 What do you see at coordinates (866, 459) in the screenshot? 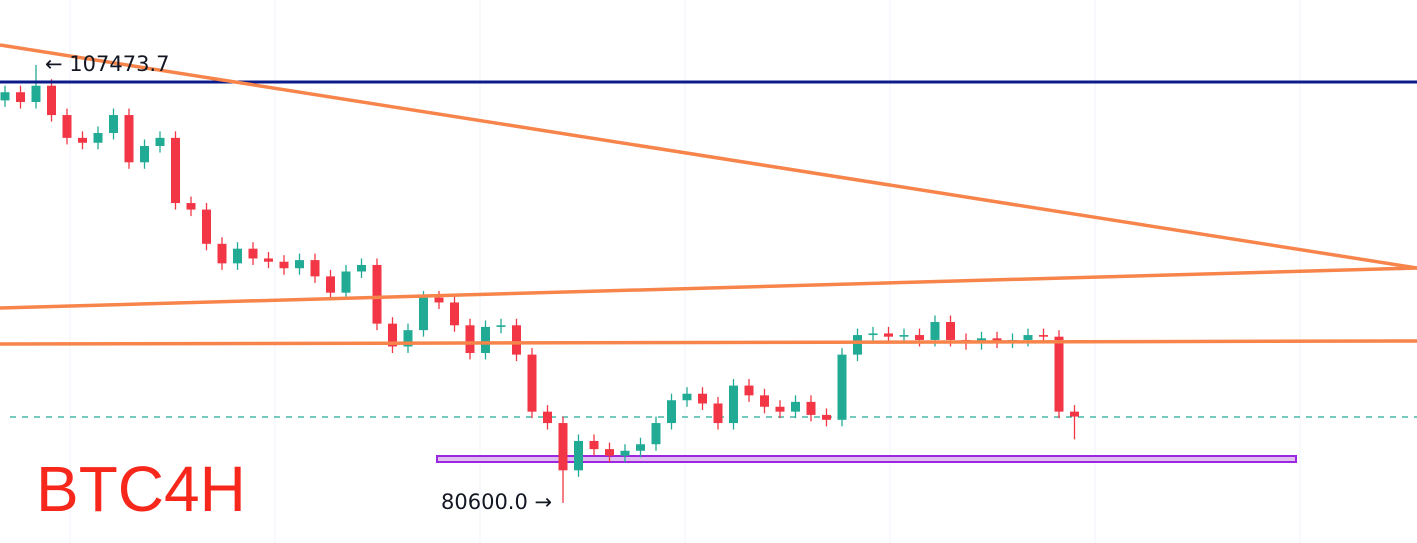
I see `support-zone` at bounding box center [866, 459].